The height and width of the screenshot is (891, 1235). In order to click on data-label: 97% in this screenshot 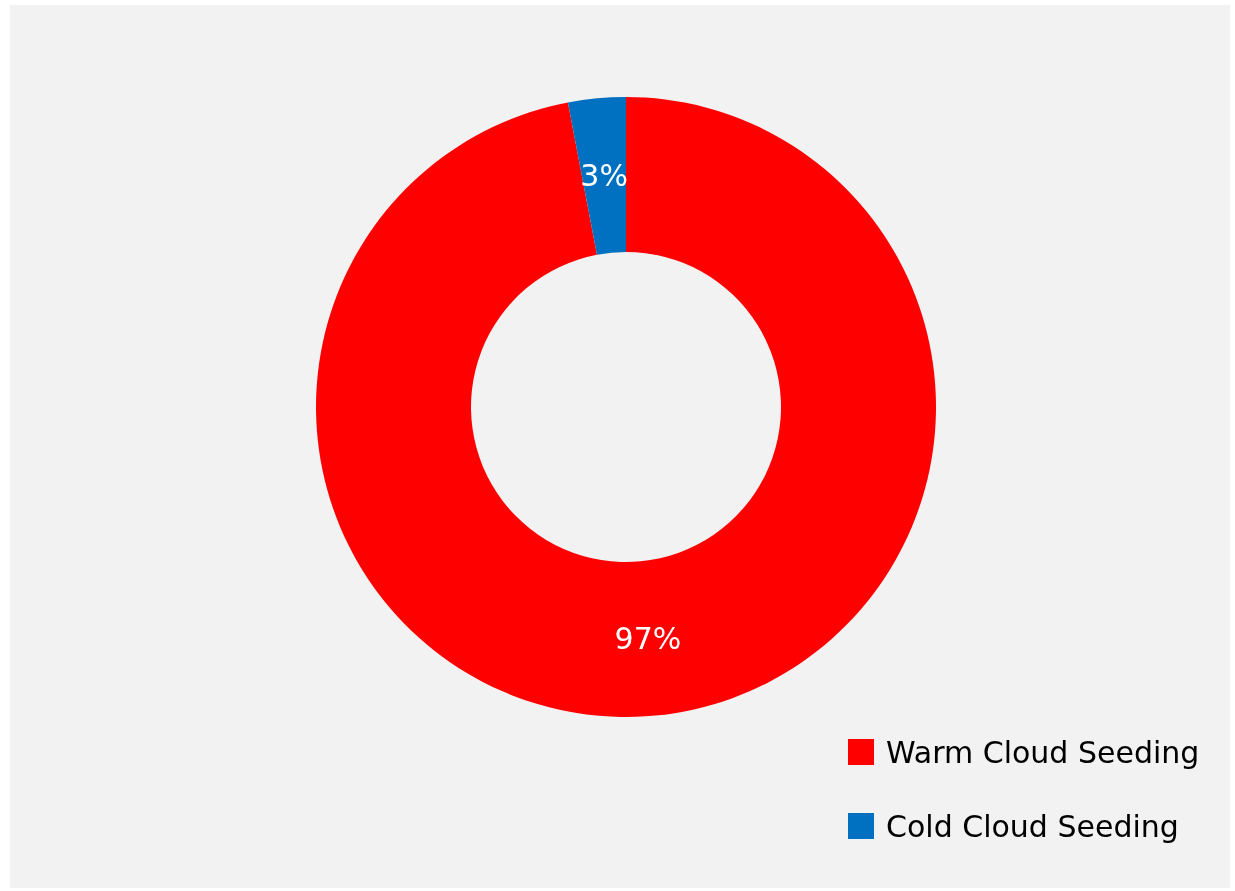, I will do `click(648, 638)`.